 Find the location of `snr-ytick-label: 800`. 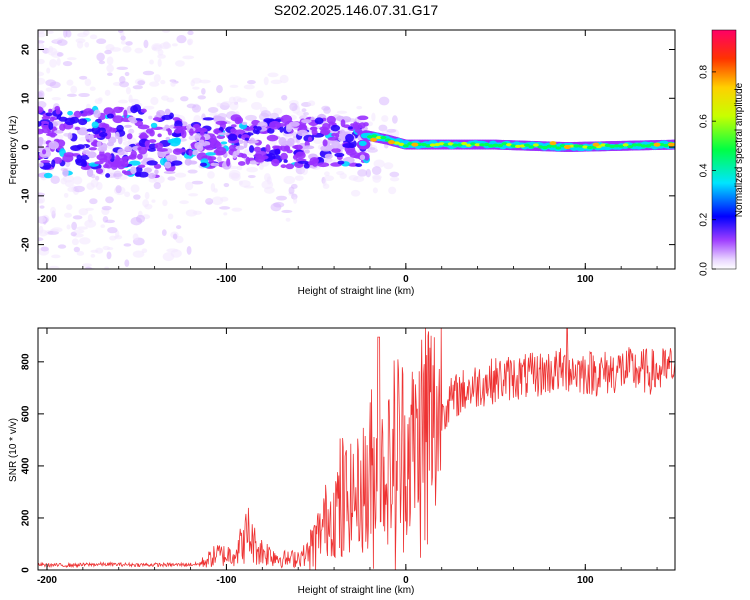

snr-ytick-label: 800 is located at coordinates (26, 361).